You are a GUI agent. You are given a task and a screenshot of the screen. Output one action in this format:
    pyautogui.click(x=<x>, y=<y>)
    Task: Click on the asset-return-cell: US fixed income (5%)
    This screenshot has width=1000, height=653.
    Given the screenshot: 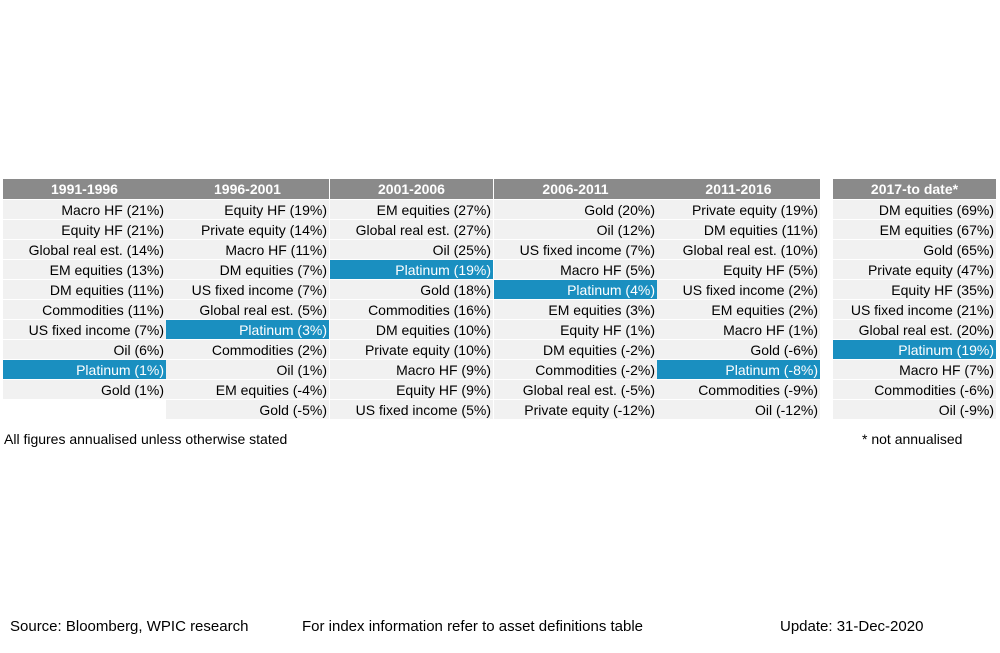 What is the action you would take?
    pyautogui.click(x=411, y=410)
    